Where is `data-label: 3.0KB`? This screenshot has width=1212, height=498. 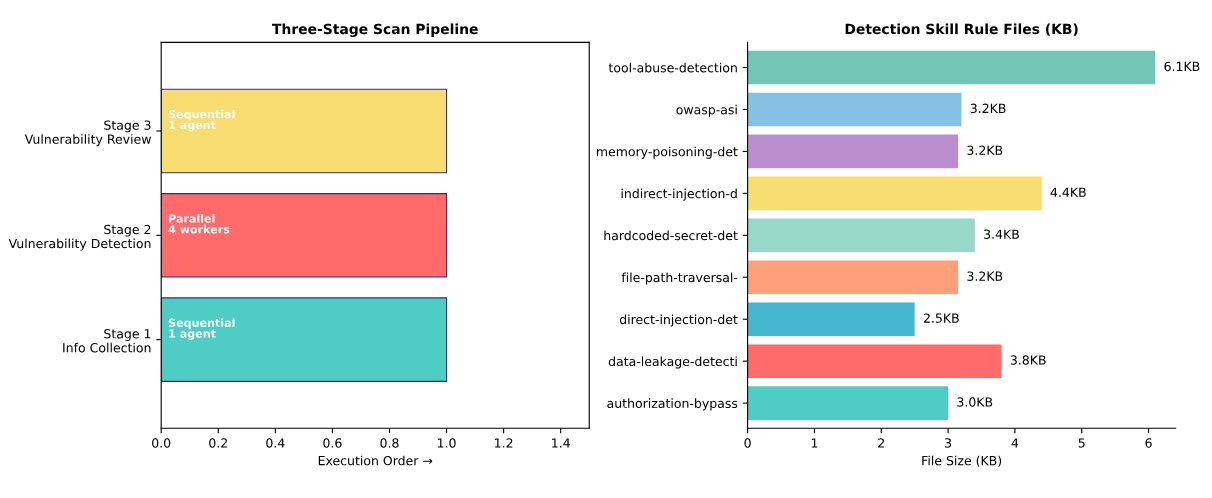
data-label: 3.0KB is located at coordinates (975, 402).